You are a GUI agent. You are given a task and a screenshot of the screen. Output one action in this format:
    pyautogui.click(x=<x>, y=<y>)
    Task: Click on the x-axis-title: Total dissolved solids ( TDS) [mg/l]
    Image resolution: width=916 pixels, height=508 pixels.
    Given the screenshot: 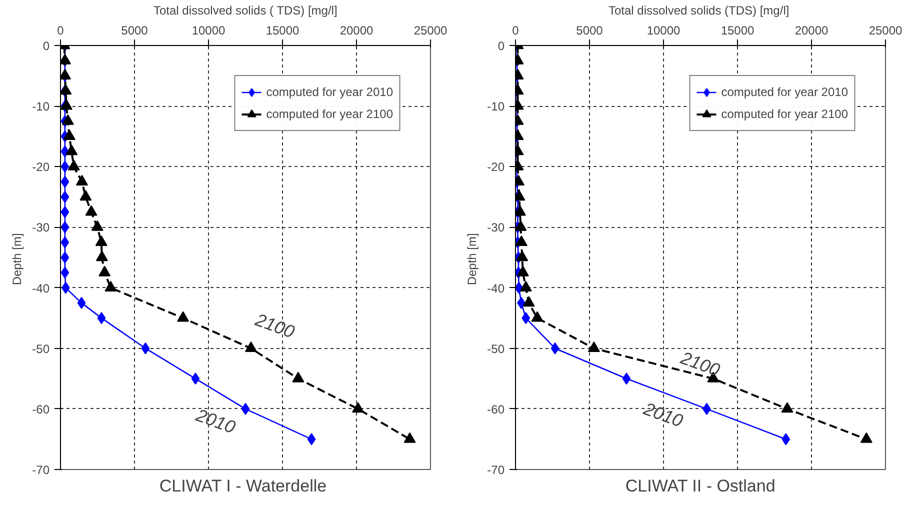 What is the action you would take?
    pyautogui.click(x=245, y=11)
    